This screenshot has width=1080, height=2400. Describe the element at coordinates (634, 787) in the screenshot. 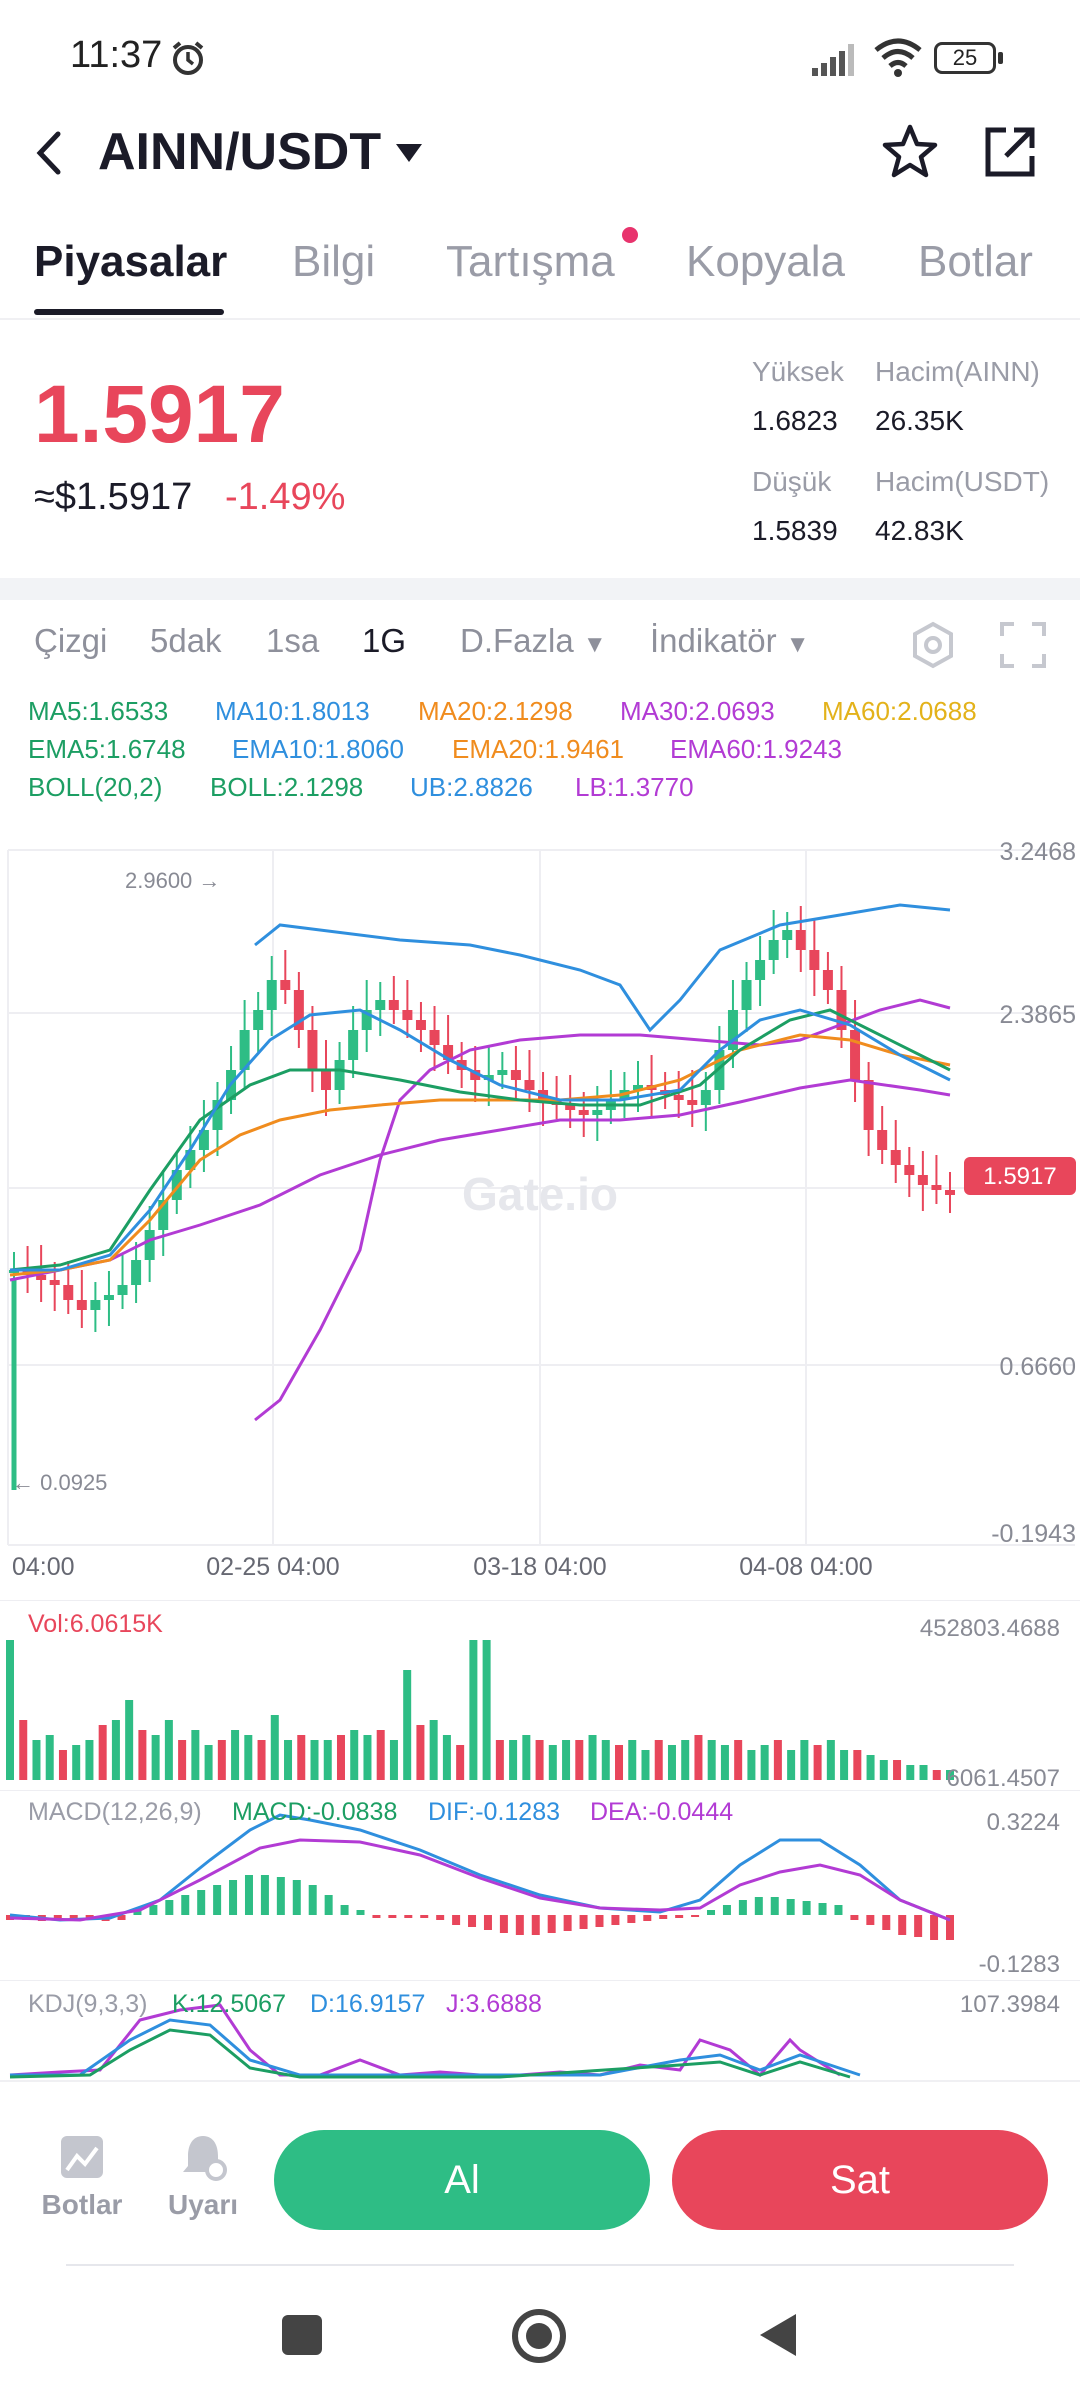

I see `legend-boll-lb: LB:1.3770` at that location.